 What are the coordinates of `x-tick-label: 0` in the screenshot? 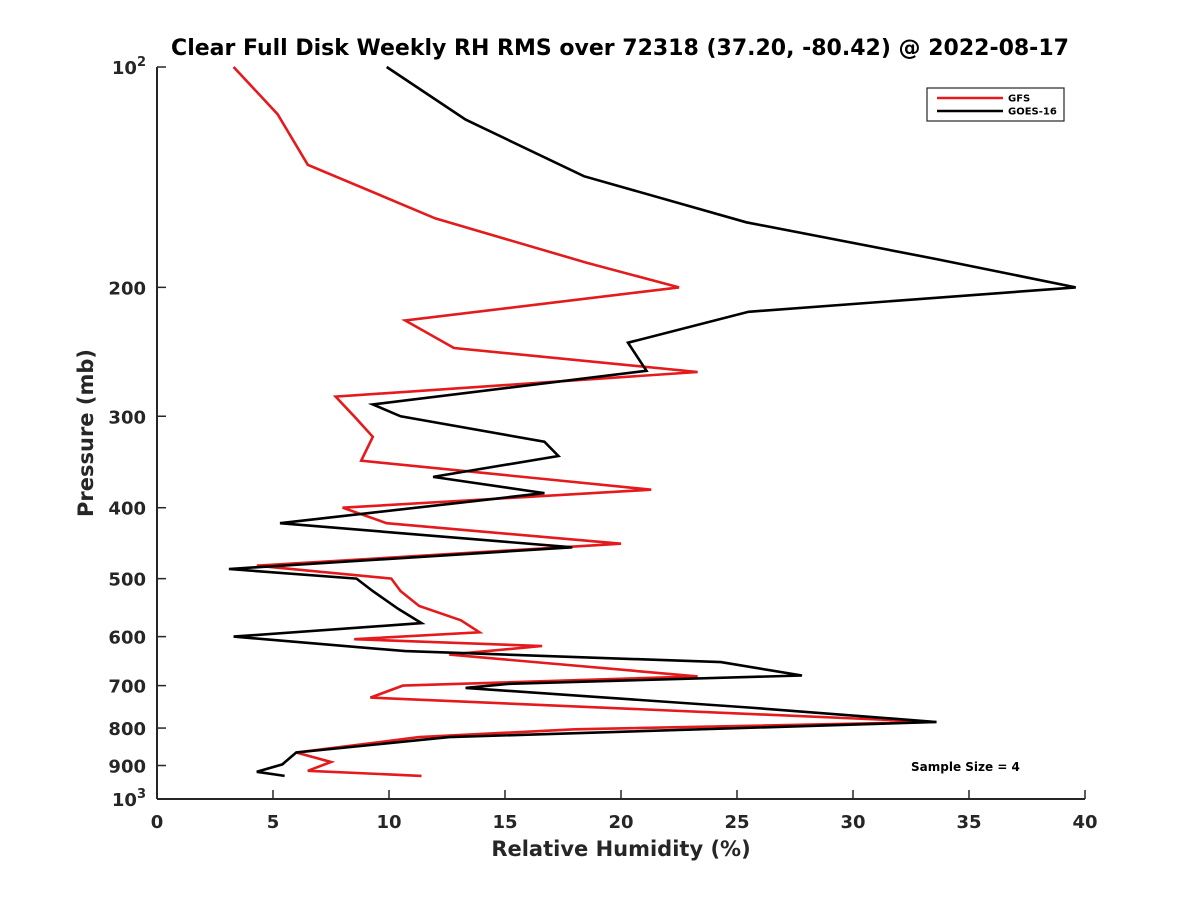 It's located at (157, 822).